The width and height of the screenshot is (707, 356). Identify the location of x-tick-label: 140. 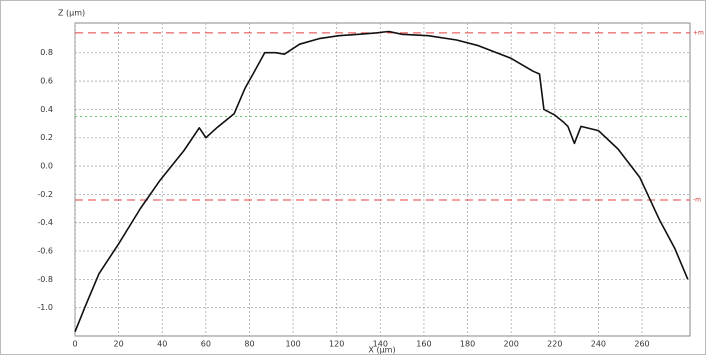
(380, 344).